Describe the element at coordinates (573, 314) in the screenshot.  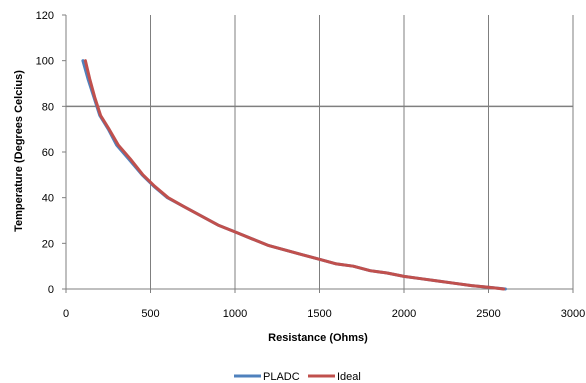
I see `x-tick-label: 3000` at that location.